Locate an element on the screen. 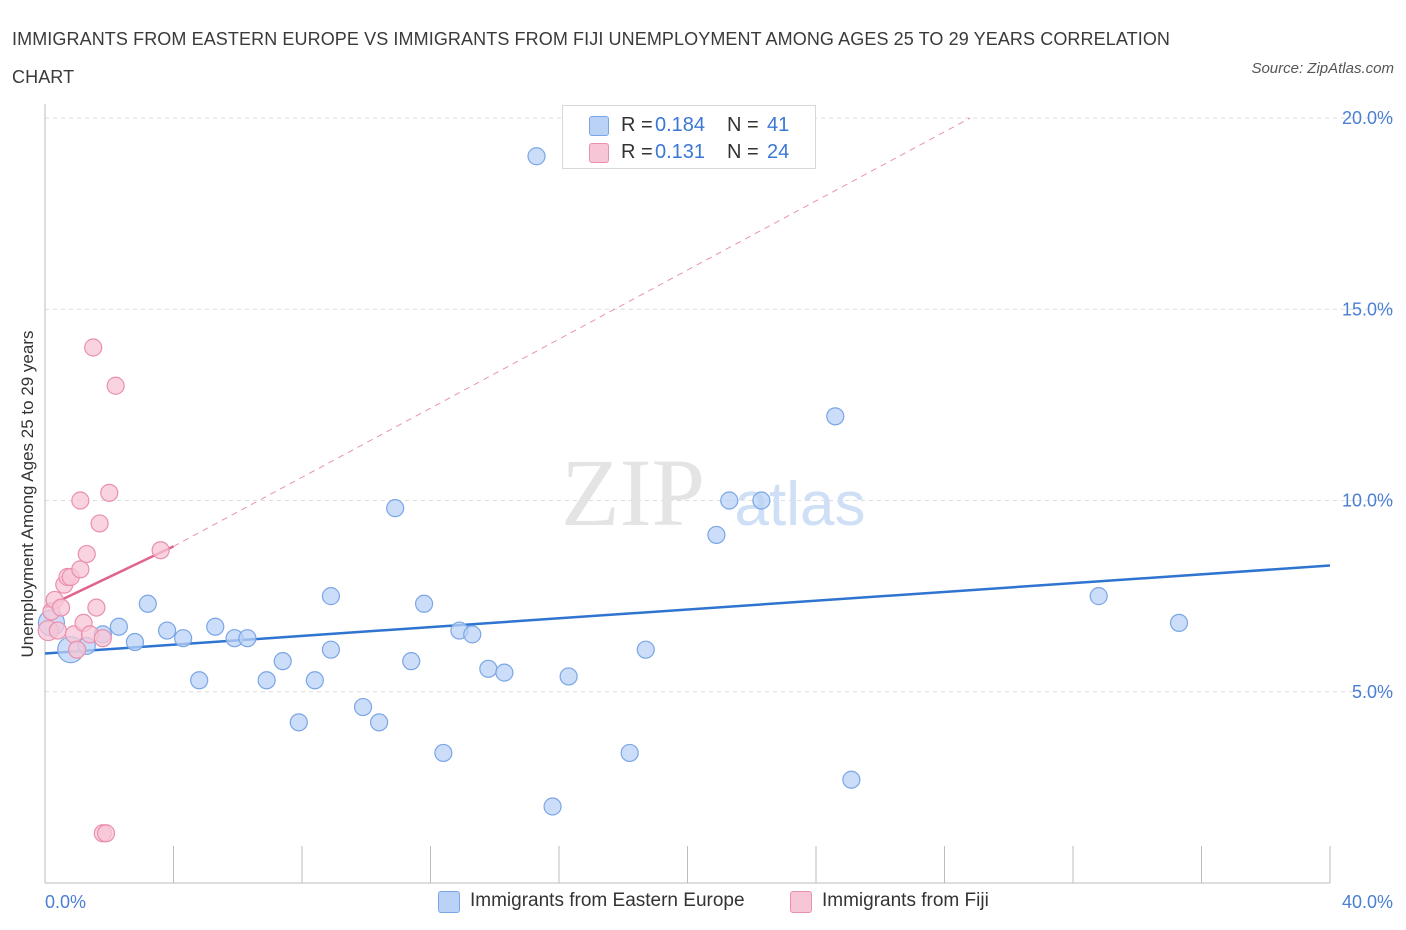 The height and width of the screenshot is (930, 1406). x-tick-label: 0.0% is located at coordinates (65, 902).